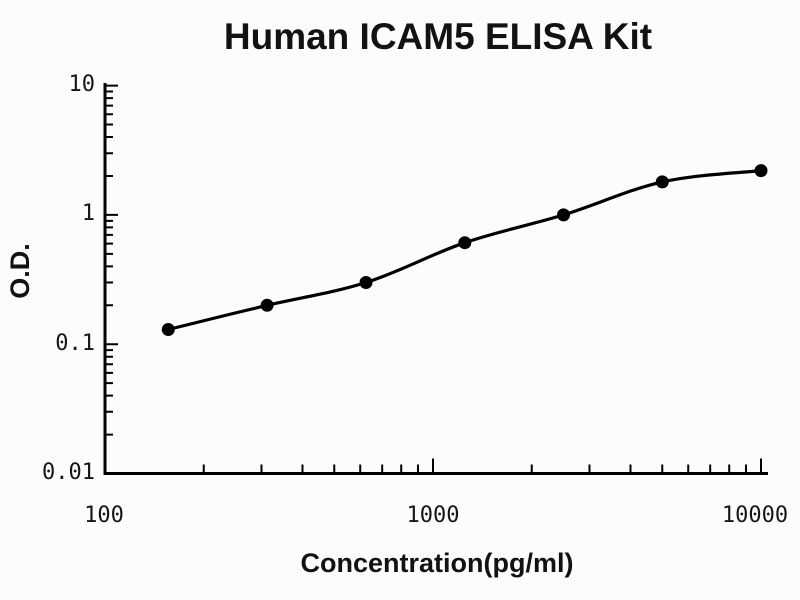 The height and width of the screenshot is (600, 800). What do you see at coordinates (82, 84) in the screenshot?
I see `y-tick-label-10: 10` at bounding box center [82, 84].